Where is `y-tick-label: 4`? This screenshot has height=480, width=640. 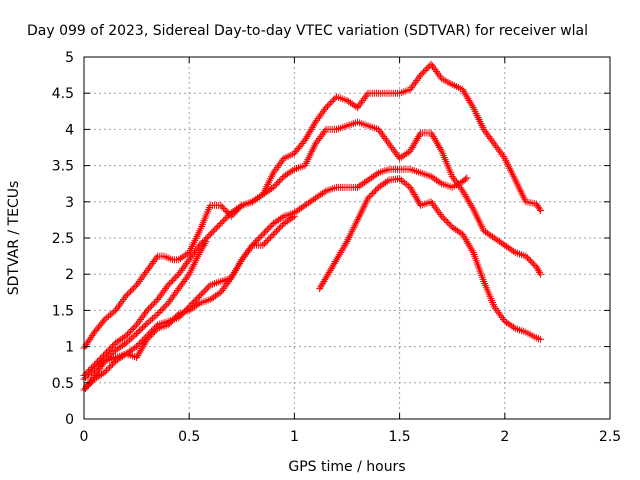 y-tick-label: 4 is located at coordinates (69, 130).